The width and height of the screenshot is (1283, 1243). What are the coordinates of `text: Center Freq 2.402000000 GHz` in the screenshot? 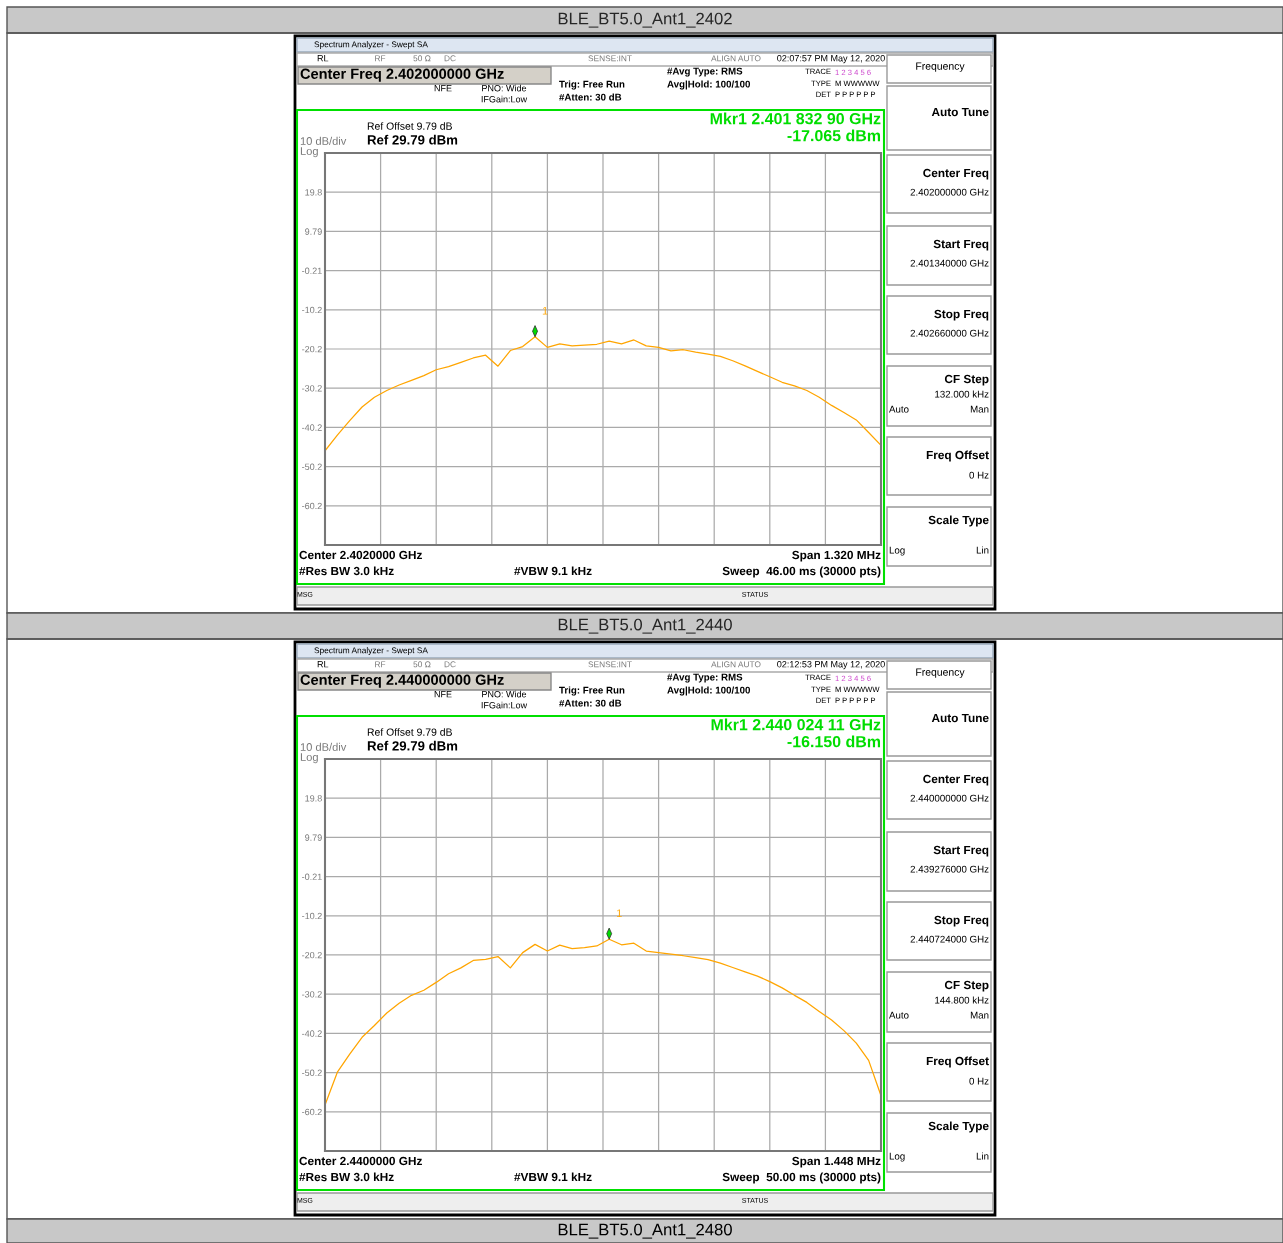 It's located at (402, 75).